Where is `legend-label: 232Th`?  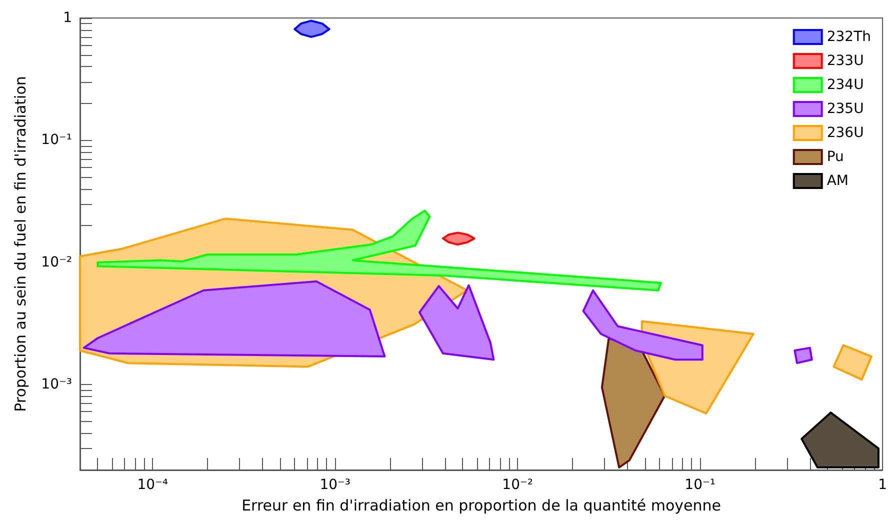 legend-label: 232Th is located at coordinates (849, 37).